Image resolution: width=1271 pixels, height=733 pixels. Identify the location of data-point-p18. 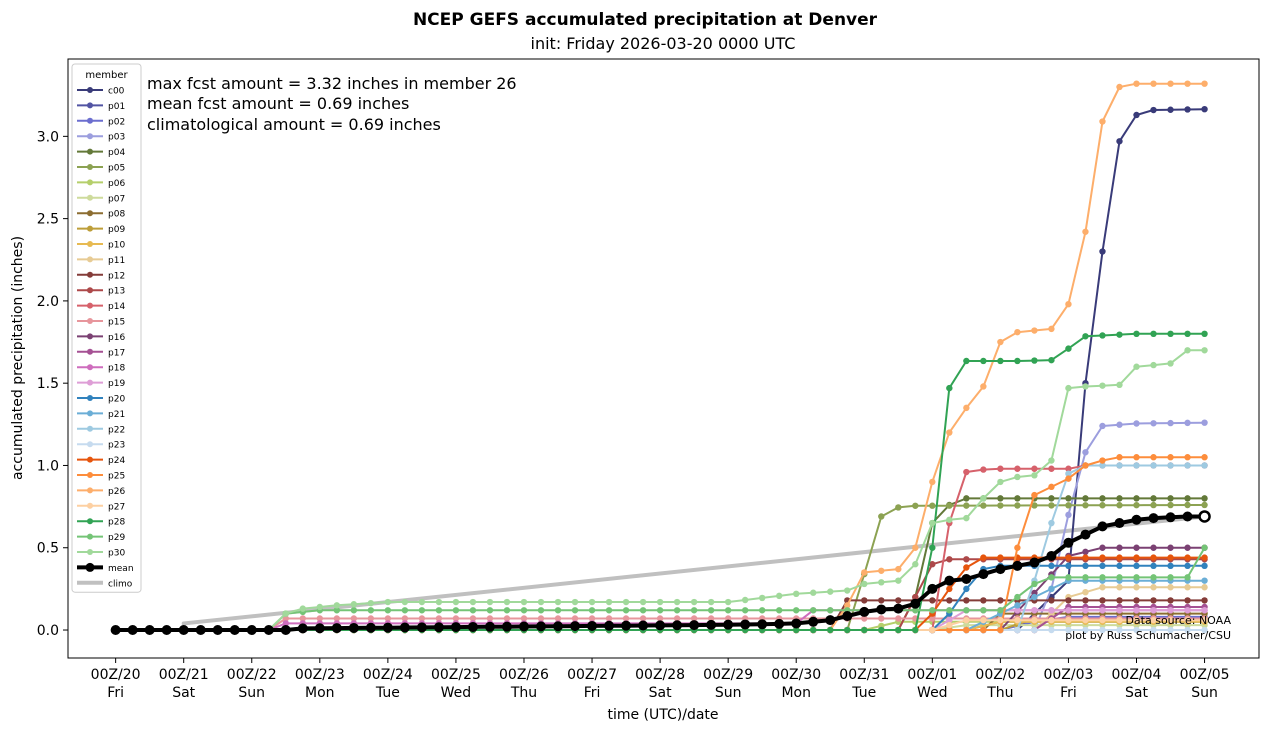
(285, 623).